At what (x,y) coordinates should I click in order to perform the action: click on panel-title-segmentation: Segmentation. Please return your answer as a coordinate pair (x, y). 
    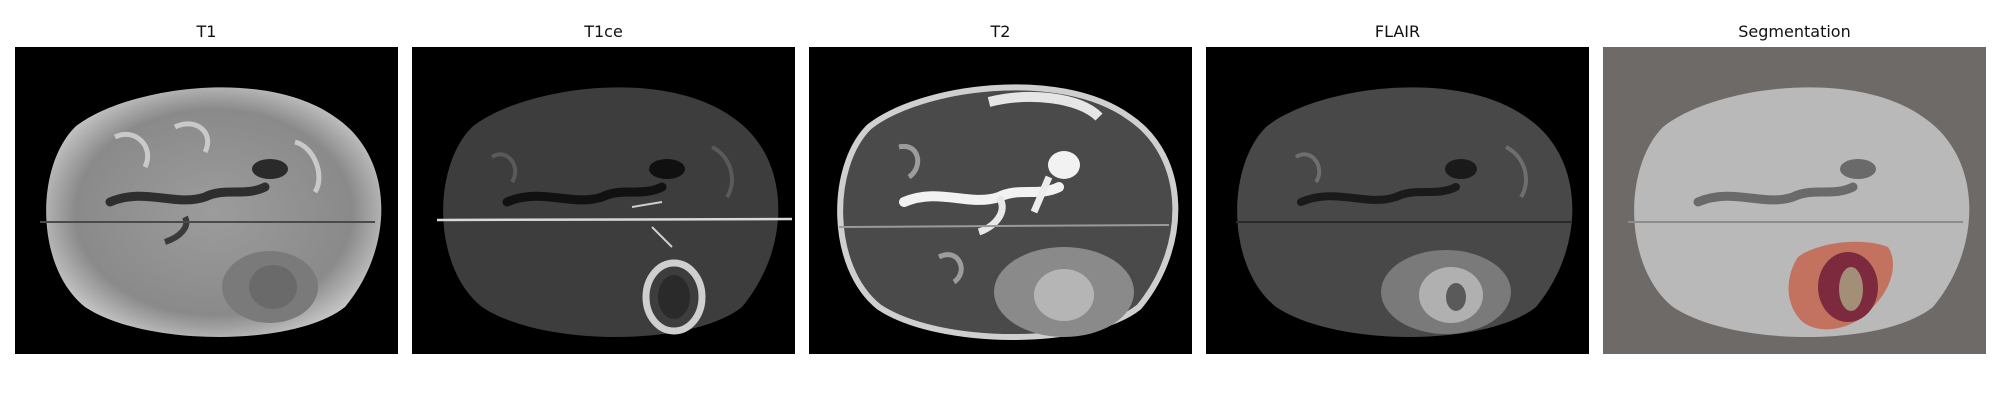
    Looking at the image, I should click on (1794, 31).